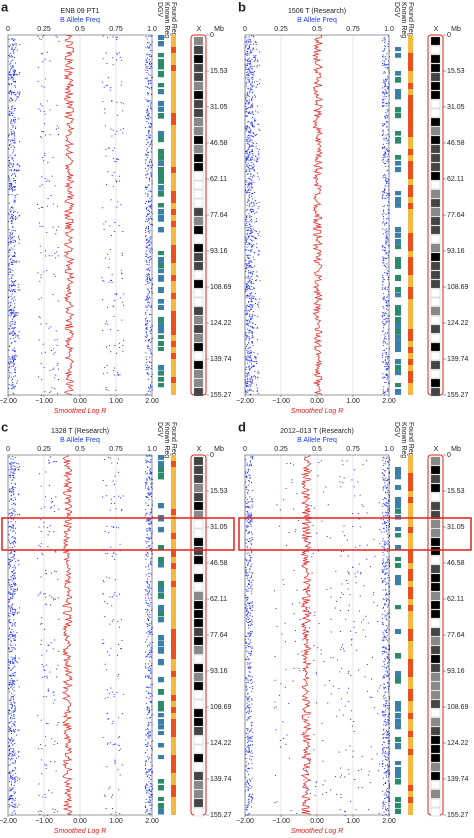 This screenshot has height=838, width=474. Describe the element at coordinates (159, 430) in the screenshot. I see `track-label: DGV` at that location.